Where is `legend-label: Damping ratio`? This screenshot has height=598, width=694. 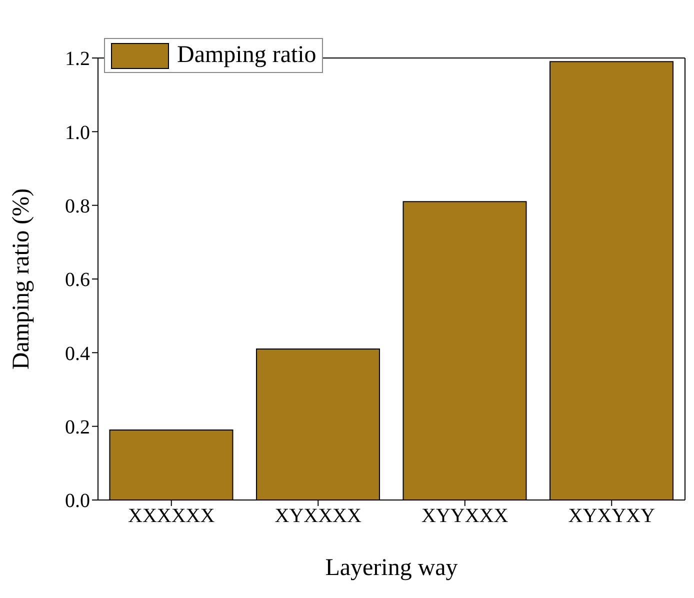
legend-label: Damping ratio is located at coordinates (246, 55).